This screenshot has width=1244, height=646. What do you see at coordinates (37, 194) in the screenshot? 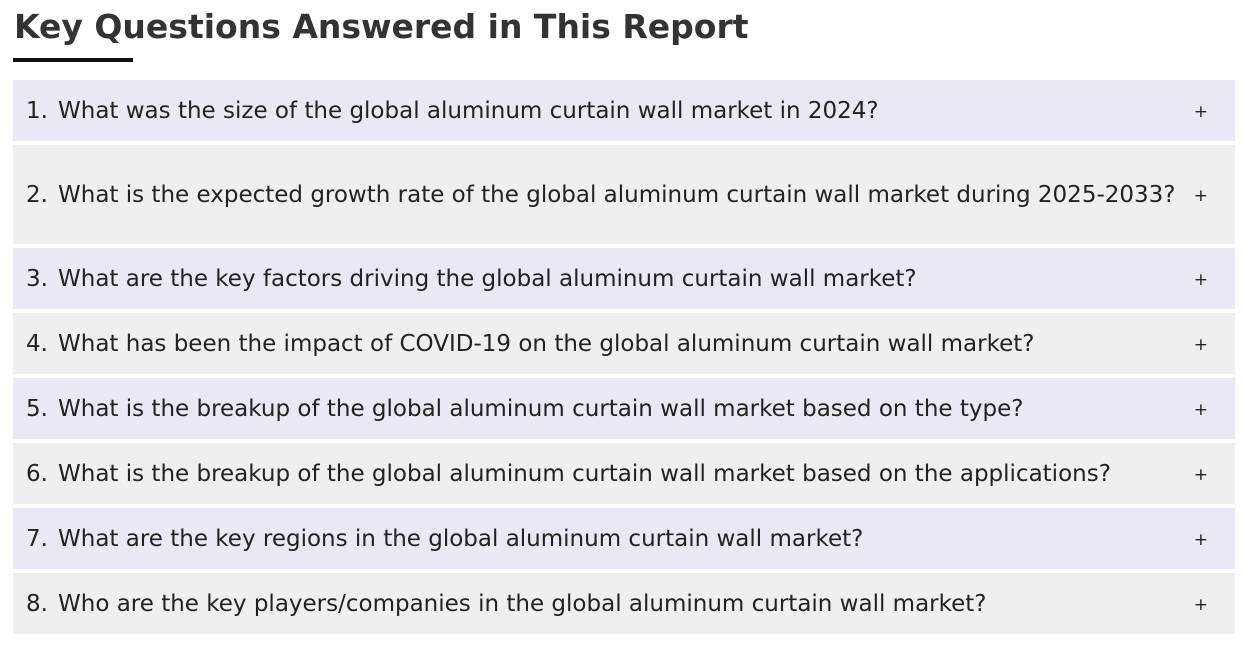
I see `faq-number: 2.` at bounding box center [37, 194].